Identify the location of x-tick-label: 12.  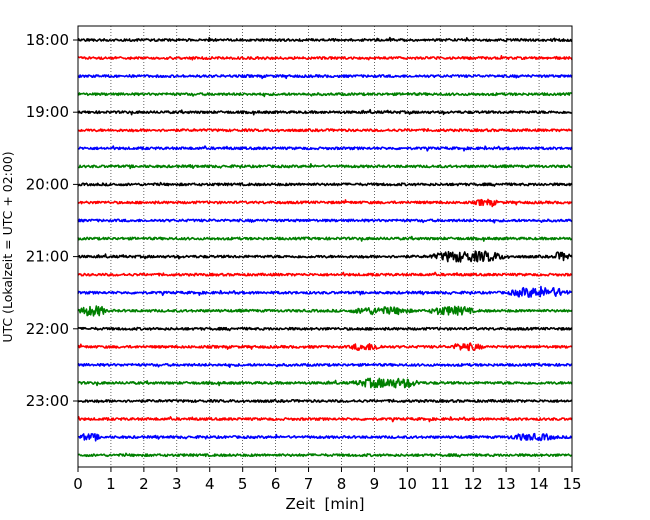
(473, 484).